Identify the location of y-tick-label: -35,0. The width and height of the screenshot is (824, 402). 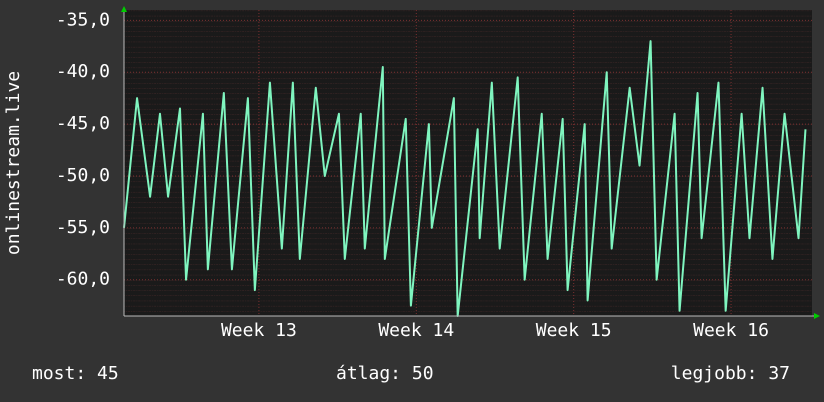
(83, 19).